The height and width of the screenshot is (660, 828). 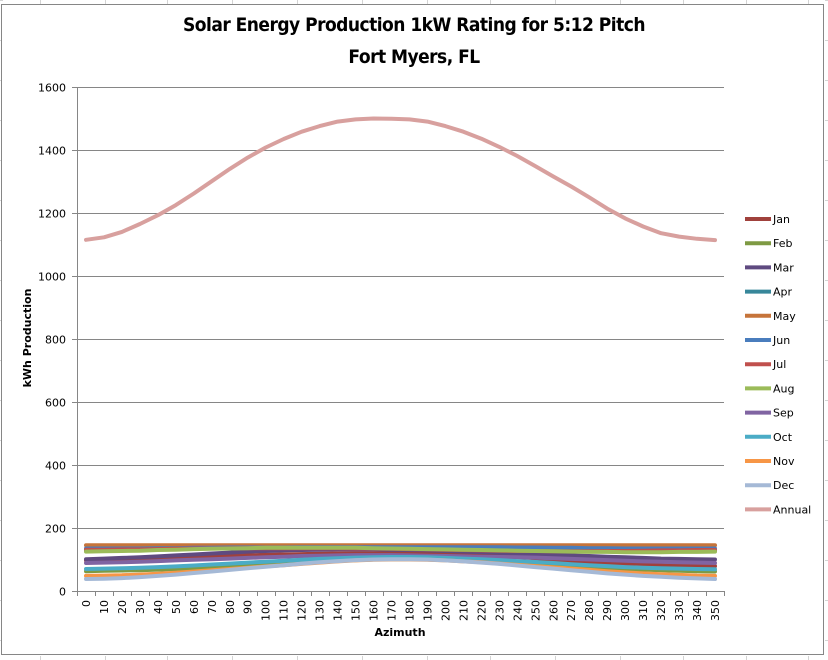 What do you see at coordinates (770, 461) in the screenshot?
I see `legend-item-nov: Nov` at bounding box center [770, 461].